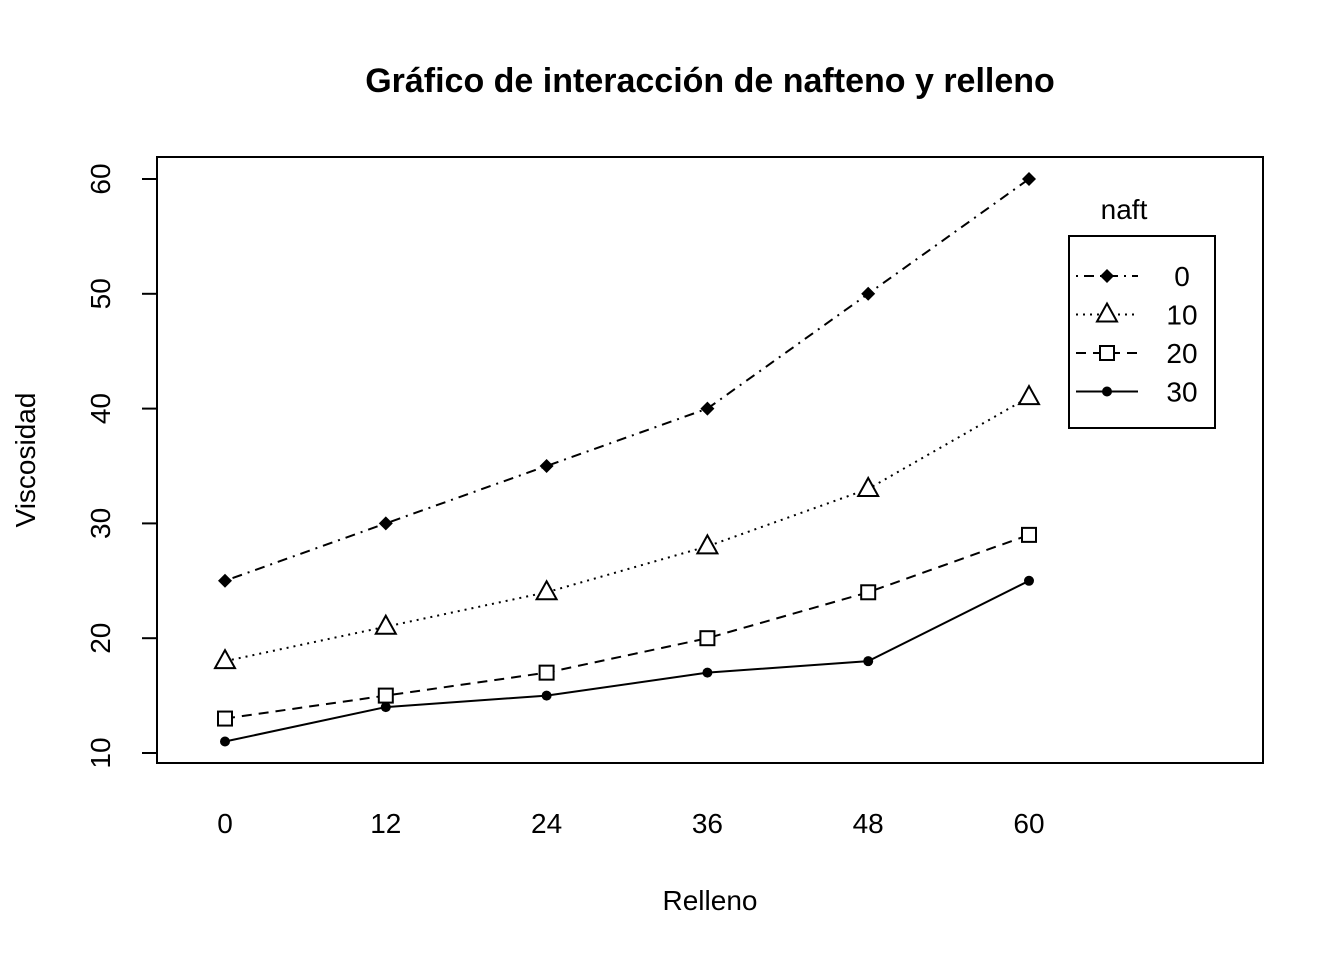  What do you see at coordinates (1181, 315) in the screenshot?
I see `legend-label: 10` at bounding box center [1181, 315].